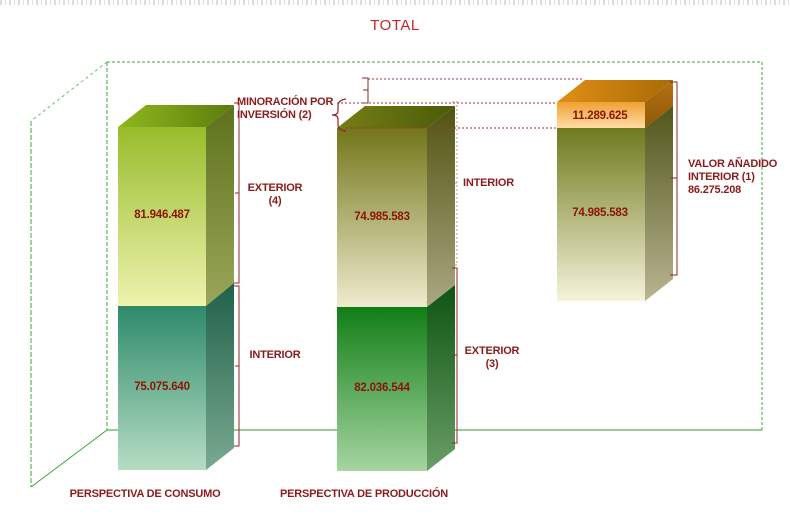 This screenshot has width=790, height=525. I want to click on label-exterior-4: EXTERIOR (4), so click(275, 195).